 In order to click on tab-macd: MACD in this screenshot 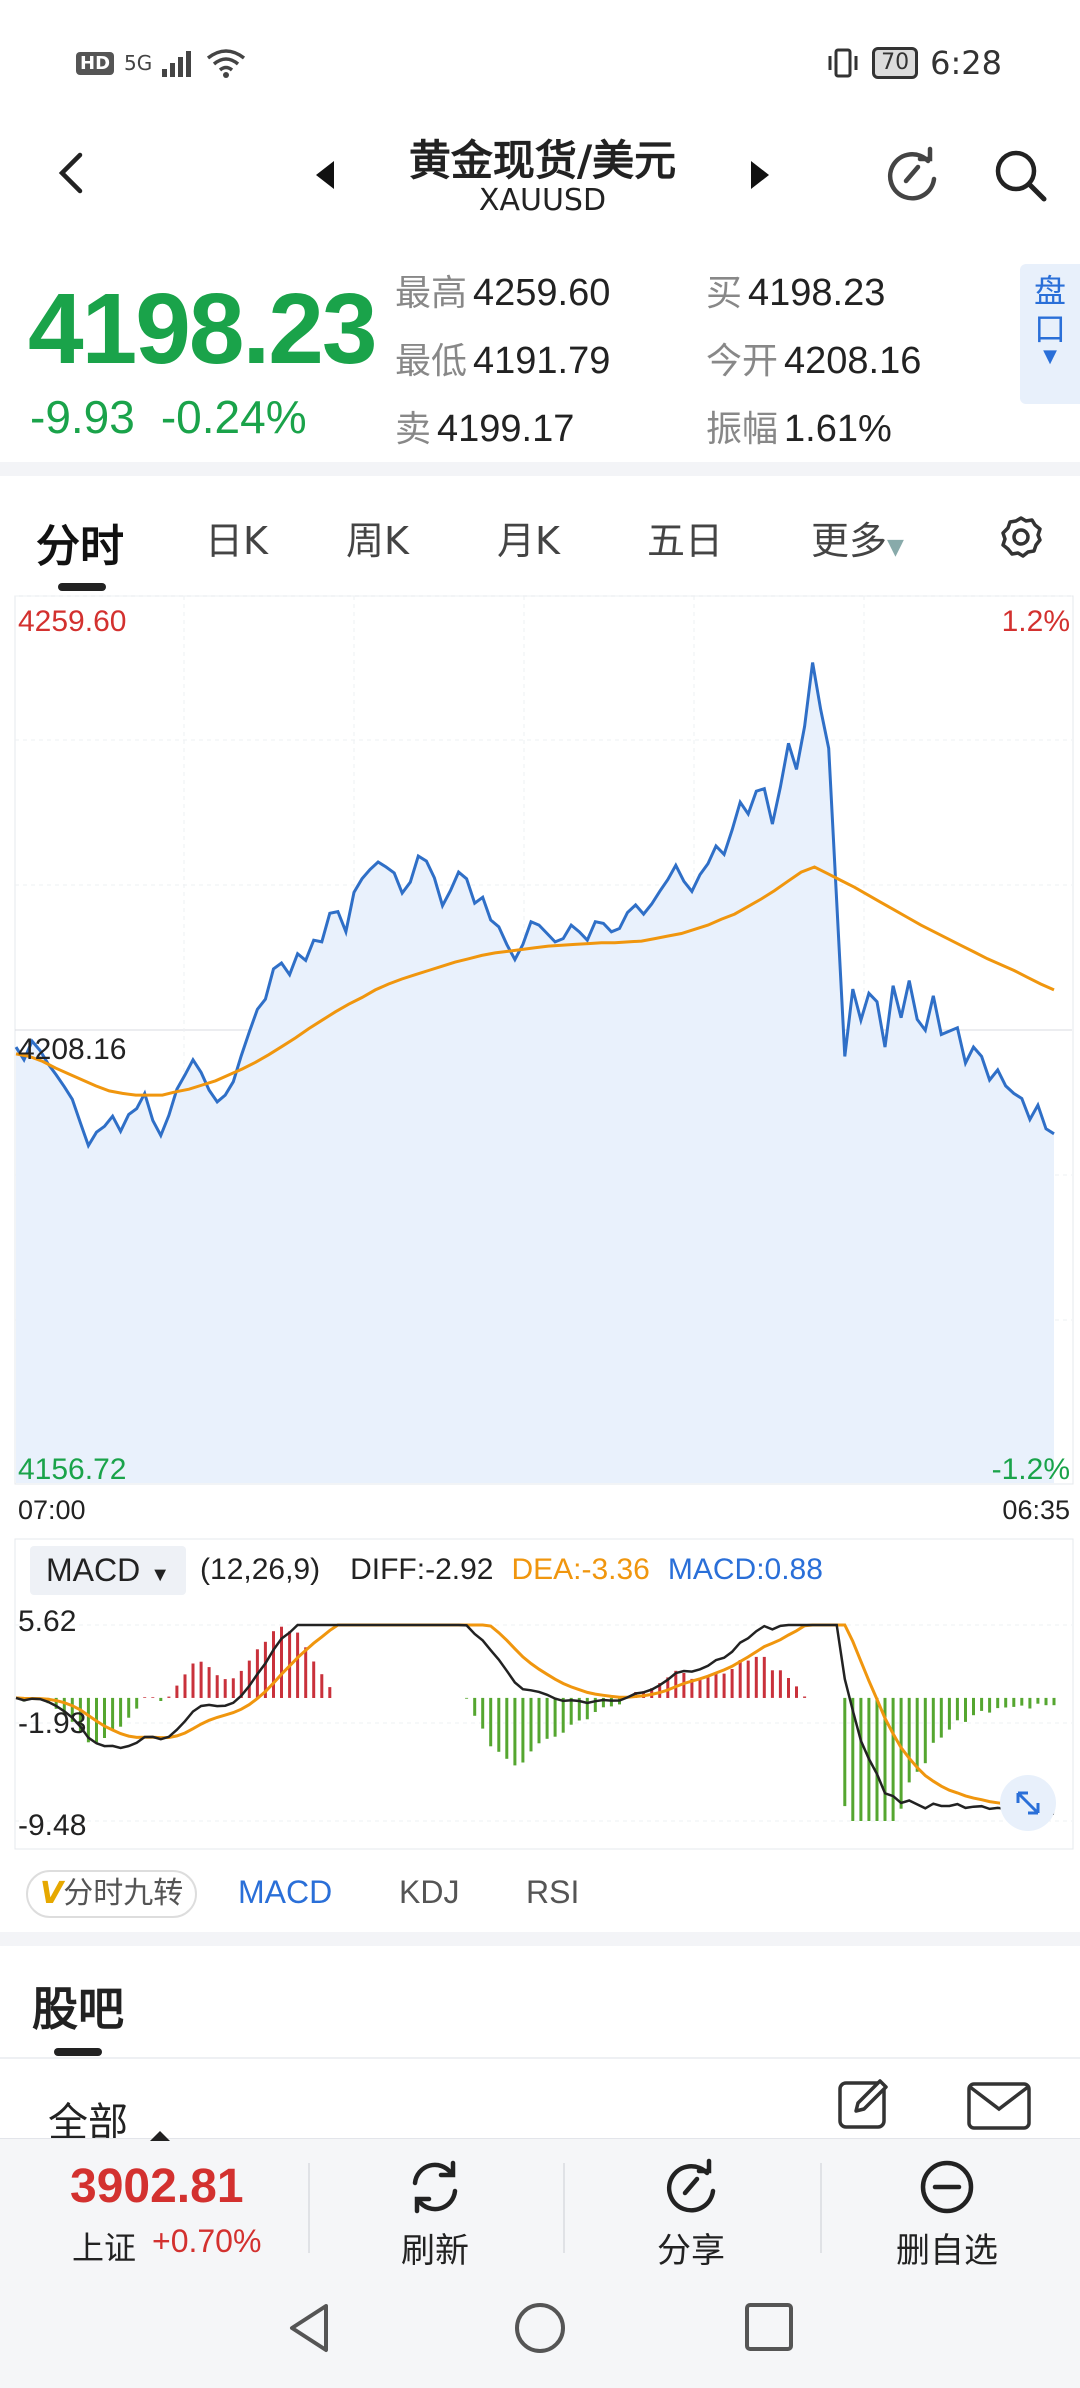, I will do `click(285, 1892)`.